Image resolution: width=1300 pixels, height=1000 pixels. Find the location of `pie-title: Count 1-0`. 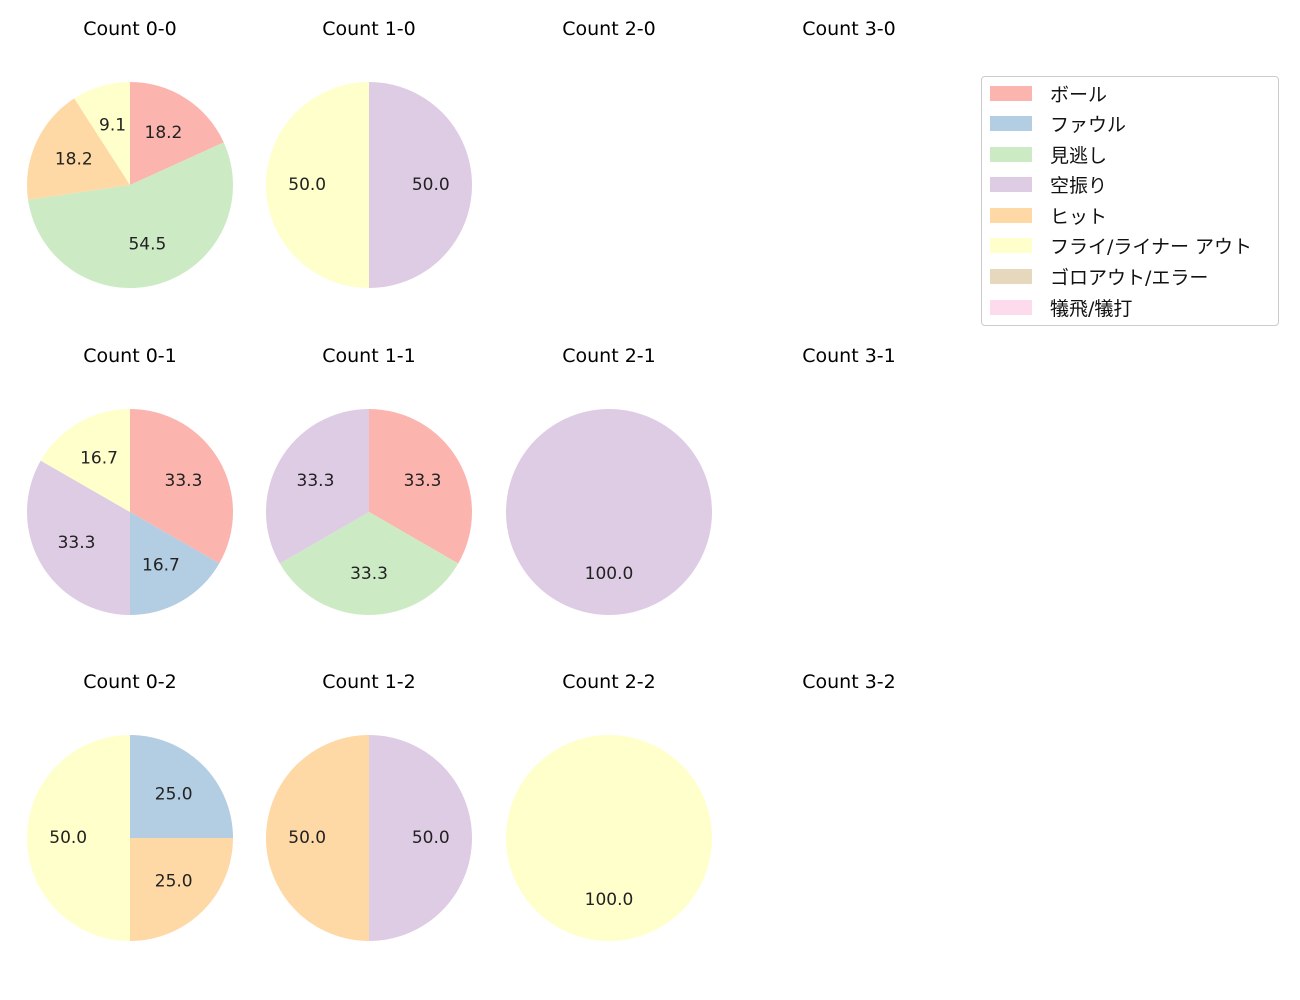

pie-title: Count 1-0 is located at coordinates (369, 29).